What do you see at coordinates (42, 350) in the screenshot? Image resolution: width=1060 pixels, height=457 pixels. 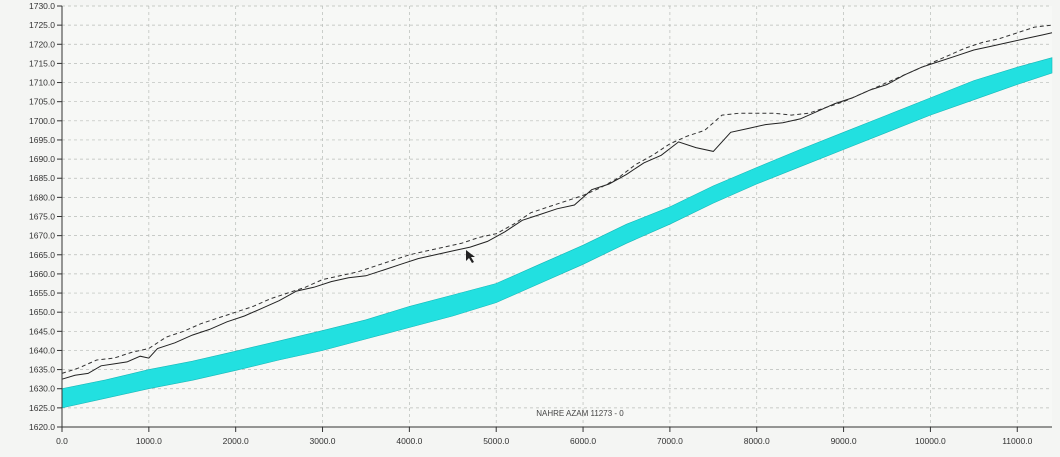 I see `y-tick-label: 1640.0` at bounding box center [42, 350].